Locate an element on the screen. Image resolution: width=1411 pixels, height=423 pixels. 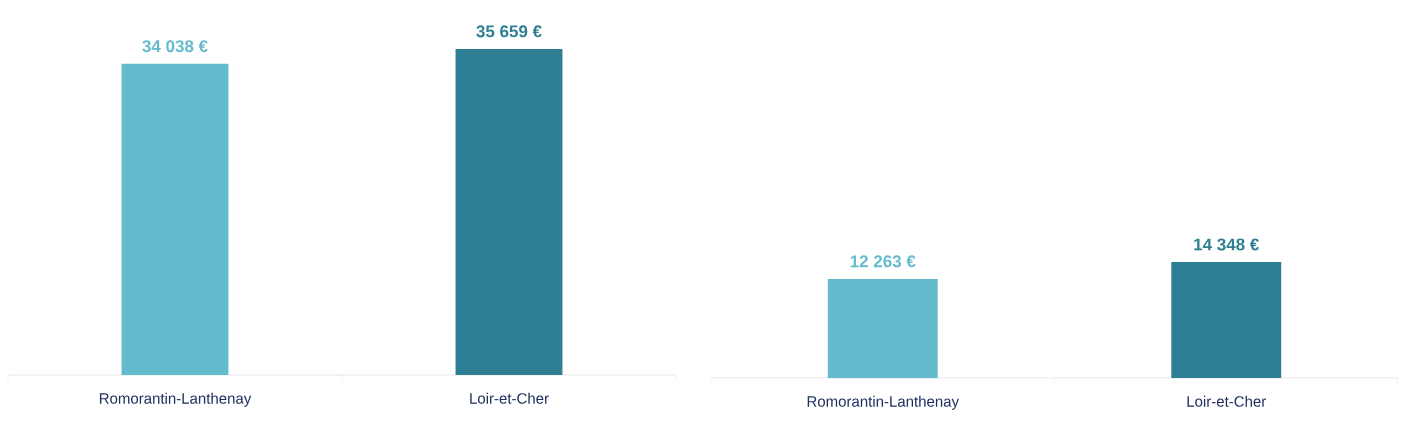
data-label: 12 263 € is located at coordinates (883, 261).